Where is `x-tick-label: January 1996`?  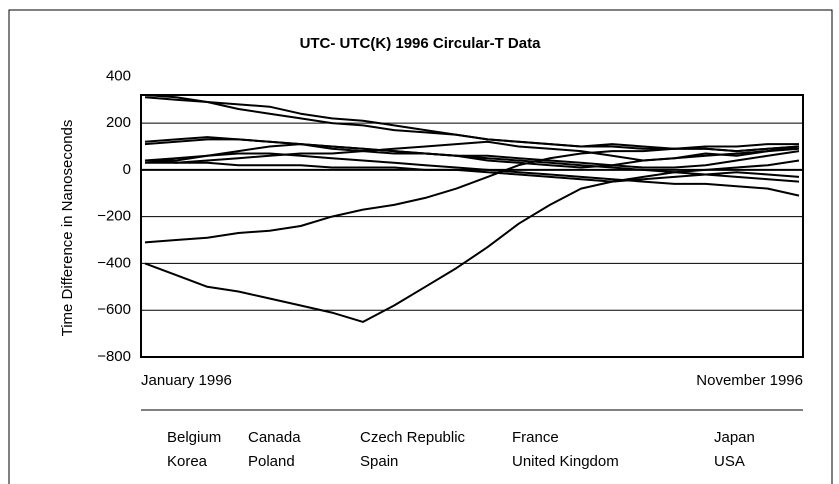
x-tick-label: January 1996 is located at coordinates (186, 380).